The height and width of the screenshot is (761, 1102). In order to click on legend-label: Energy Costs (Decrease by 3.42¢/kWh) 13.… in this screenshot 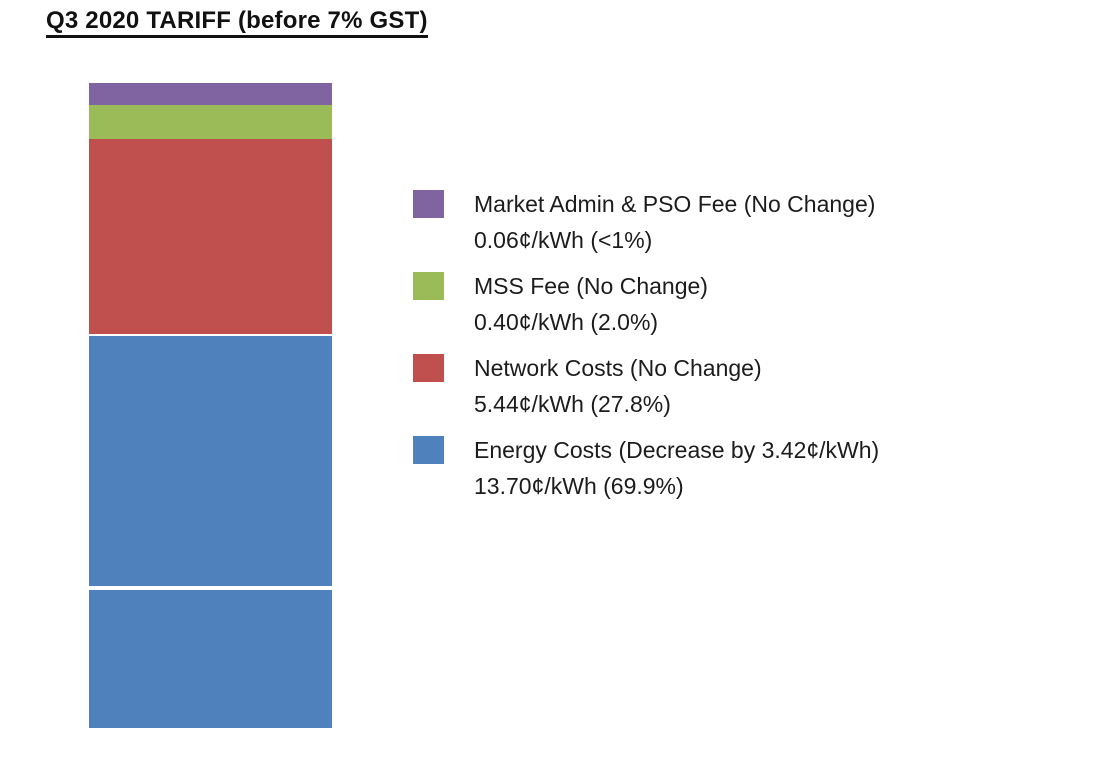, I will do `click(676, 468)`.